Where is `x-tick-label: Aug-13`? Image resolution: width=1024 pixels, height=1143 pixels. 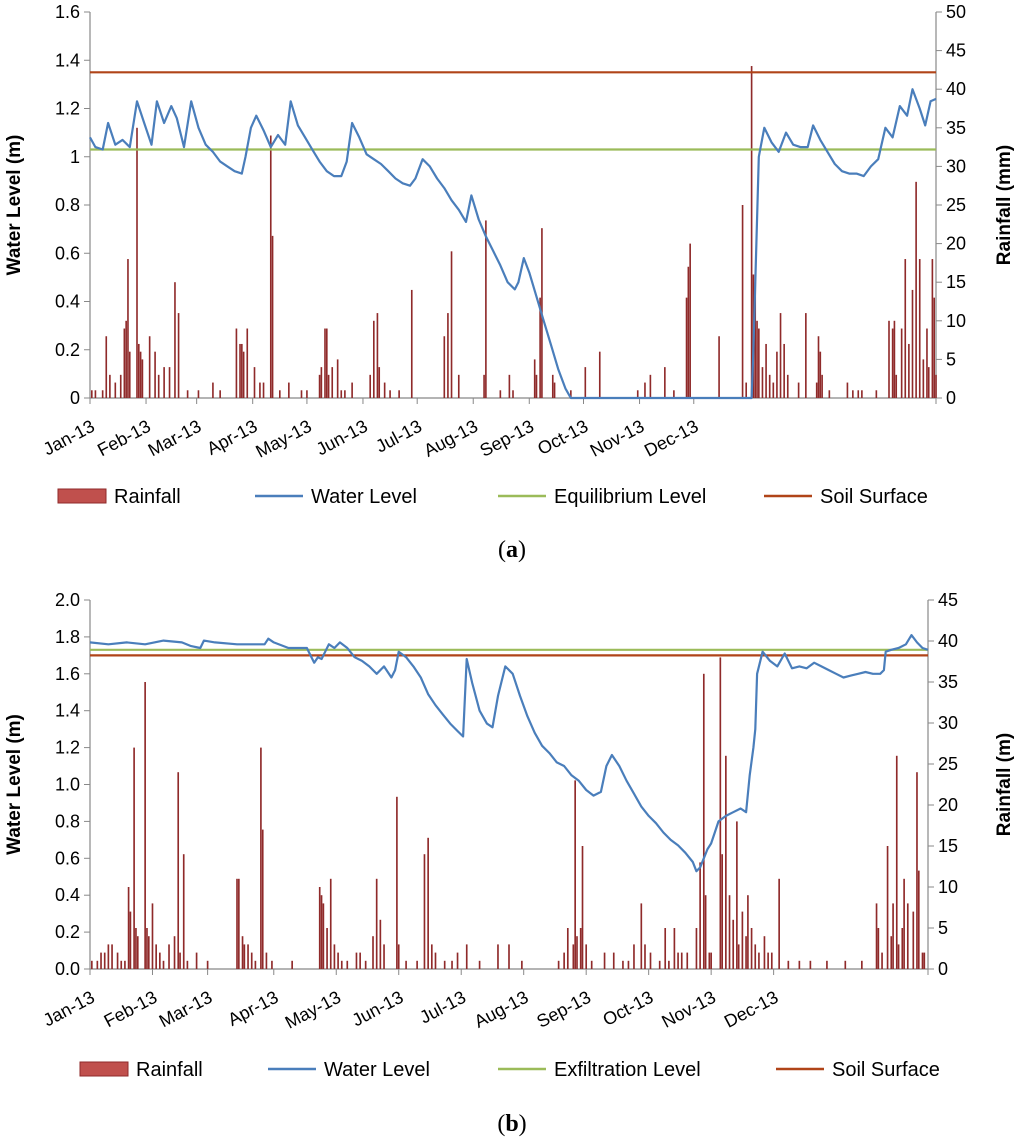
x-tick-label: Aug-13 is located at coordinates (450, 438).